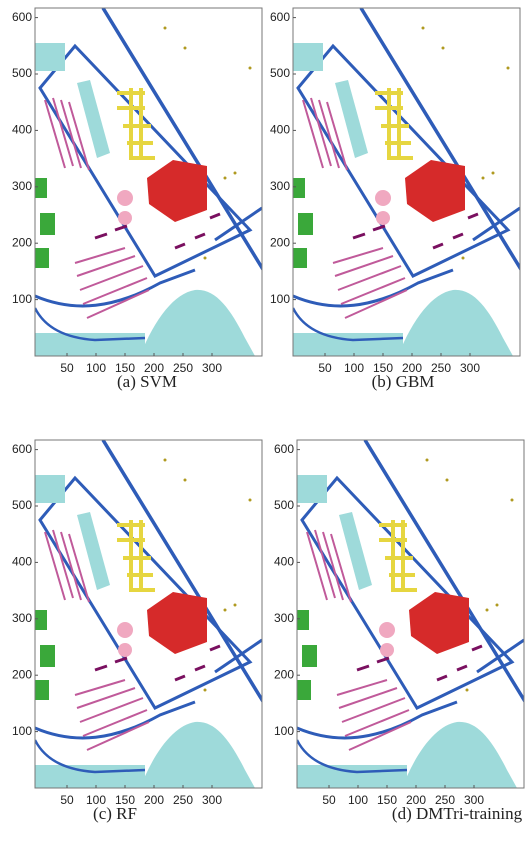 The height and width of the screenshot is (852, 528). I want to click on caption: (b) GBM, so click(403, 381).